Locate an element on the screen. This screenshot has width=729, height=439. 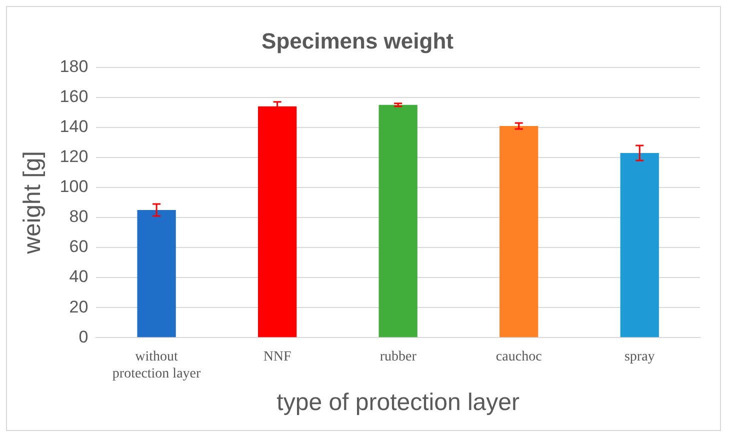
x-tick-label: spray is located at coordinates (639, 357).